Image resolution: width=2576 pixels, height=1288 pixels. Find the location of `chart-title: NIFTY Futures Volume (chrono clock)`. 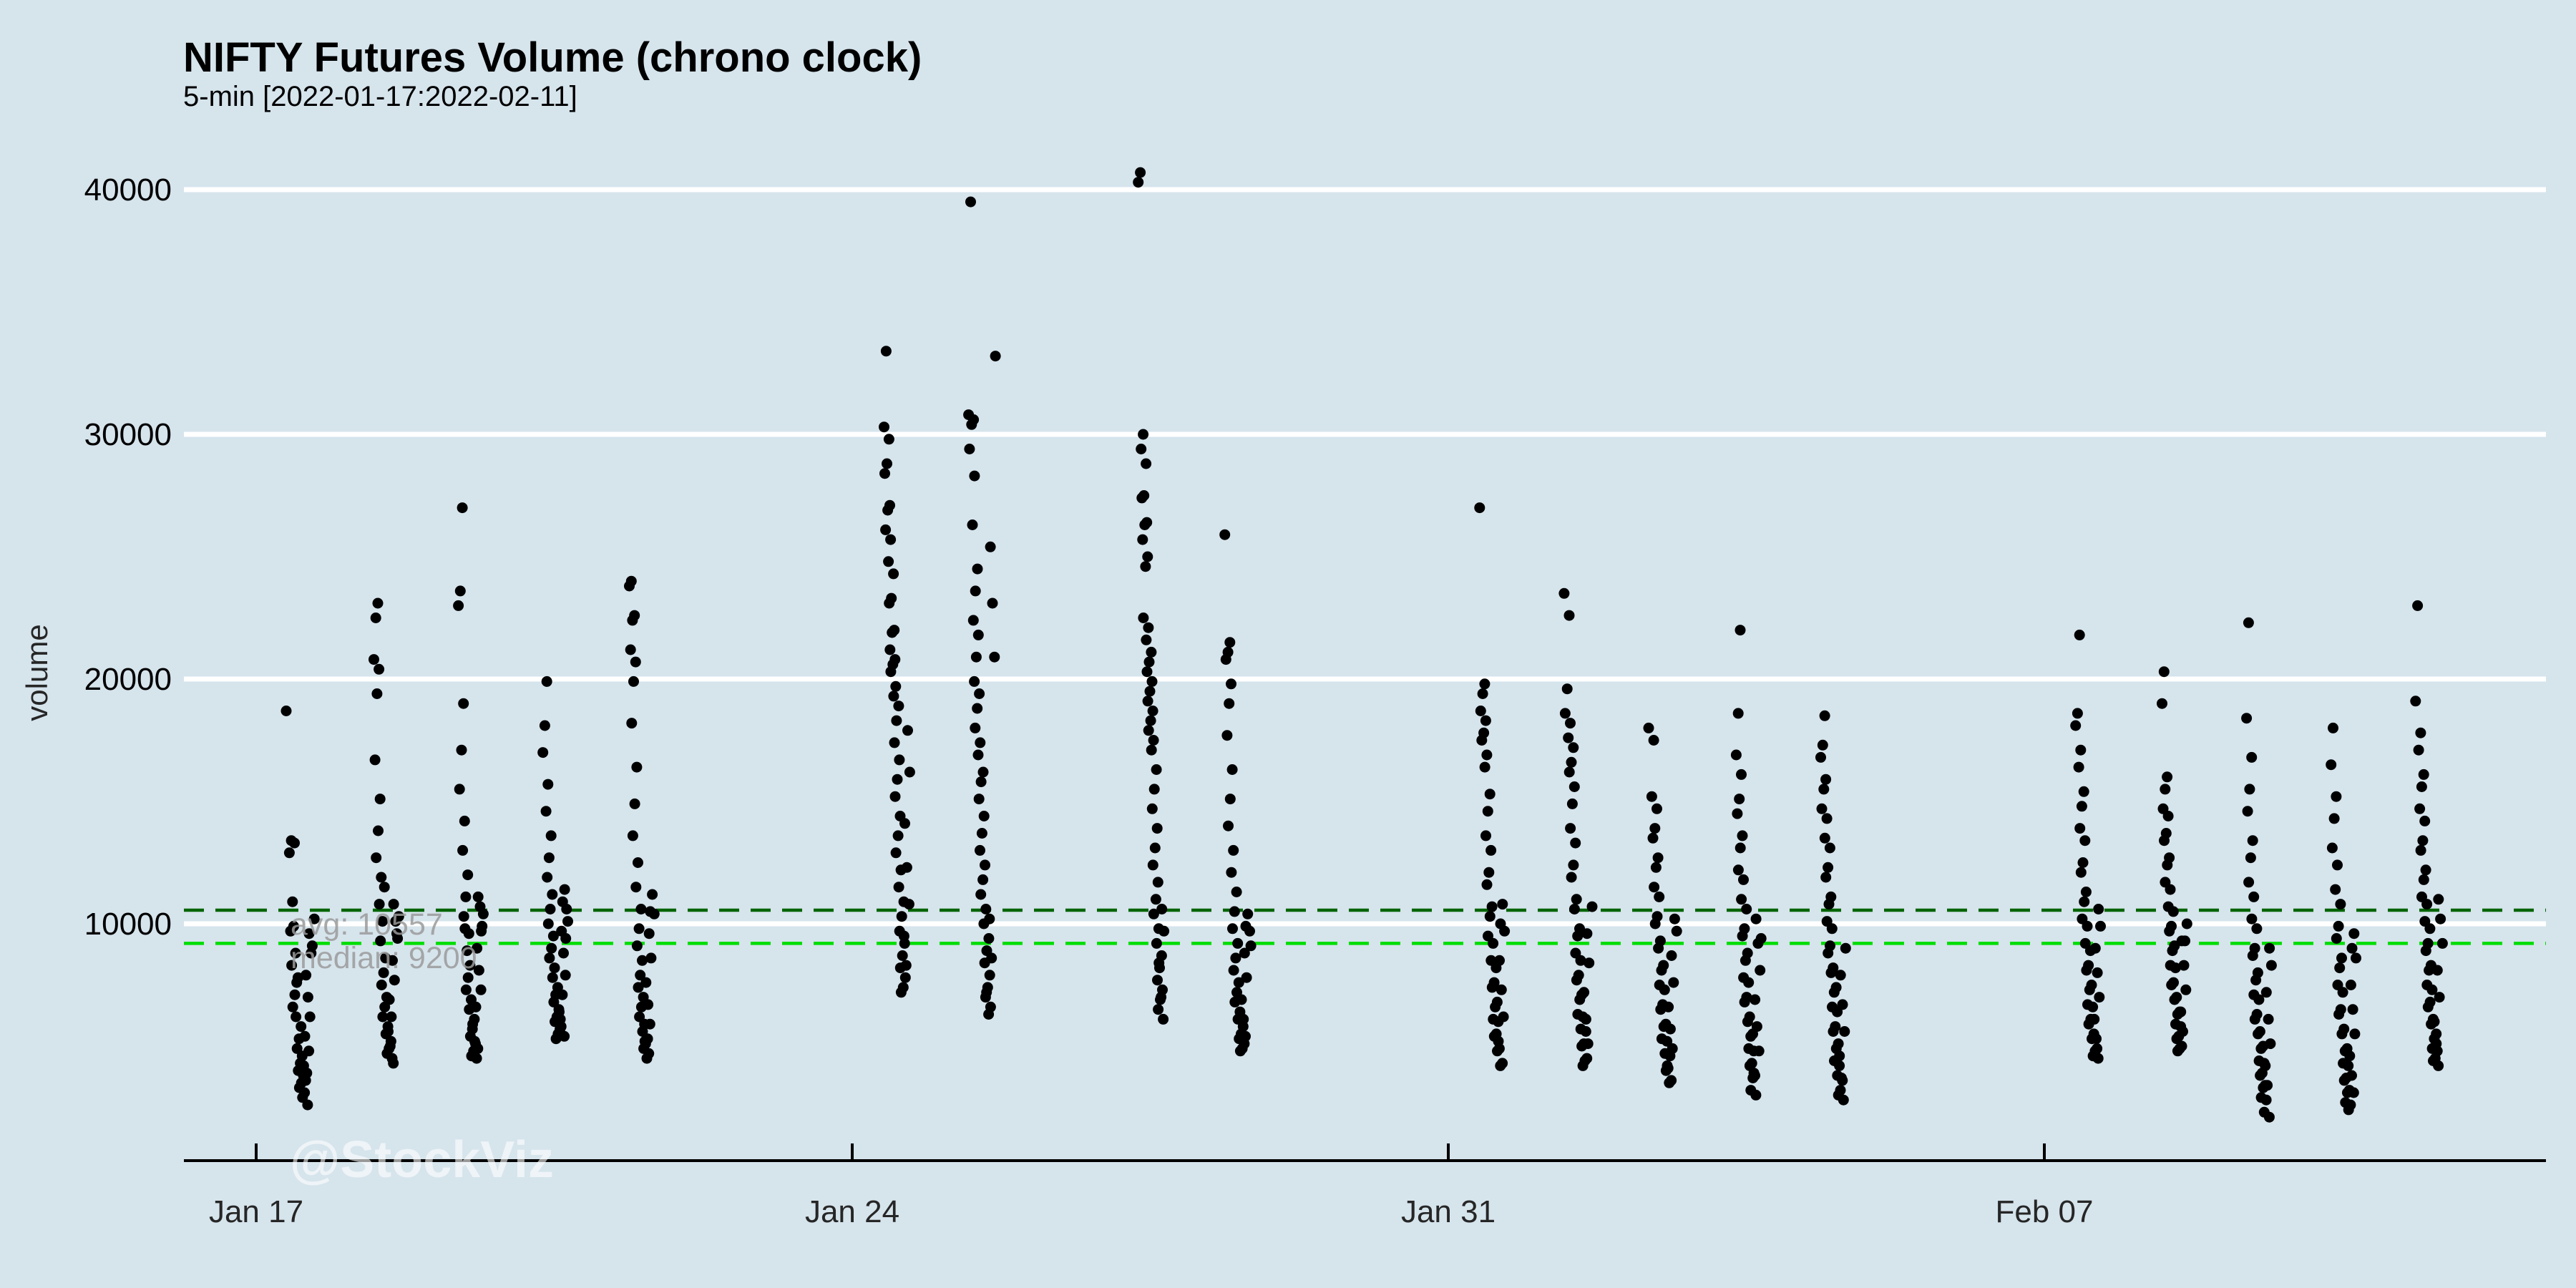

chart-title: NIFTY Futures Volume (chrono clock) is located at coordinates (552, 57).